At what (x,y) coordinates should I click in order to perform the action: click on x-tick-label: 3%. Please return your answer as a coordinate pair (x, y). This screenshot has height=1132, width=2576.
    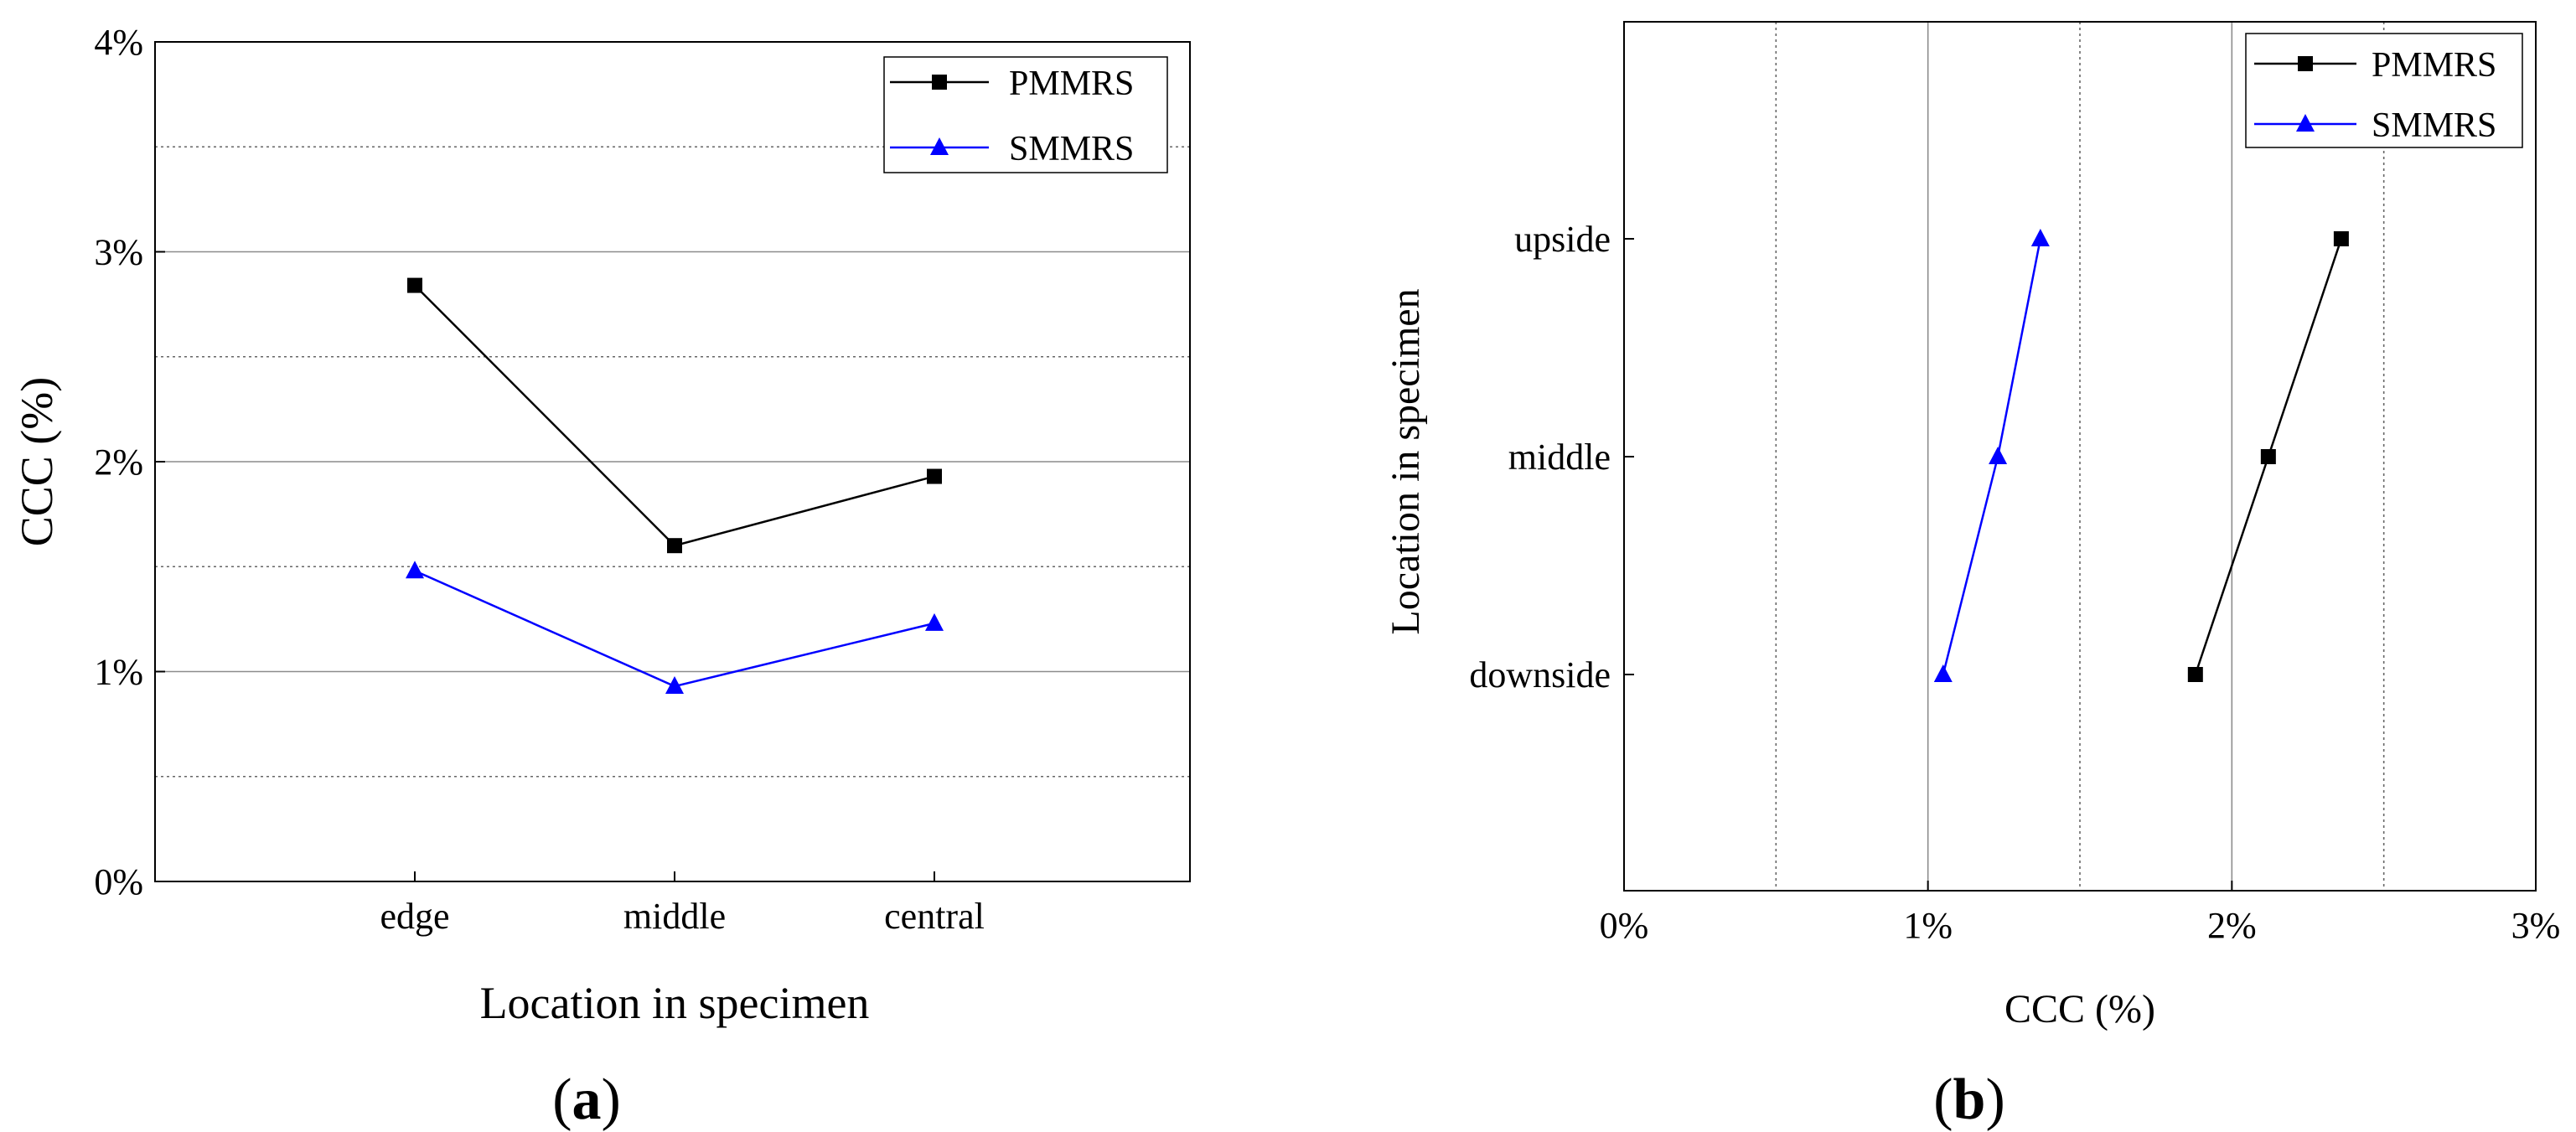
    Looking at the image, I should click on (2536, 926).